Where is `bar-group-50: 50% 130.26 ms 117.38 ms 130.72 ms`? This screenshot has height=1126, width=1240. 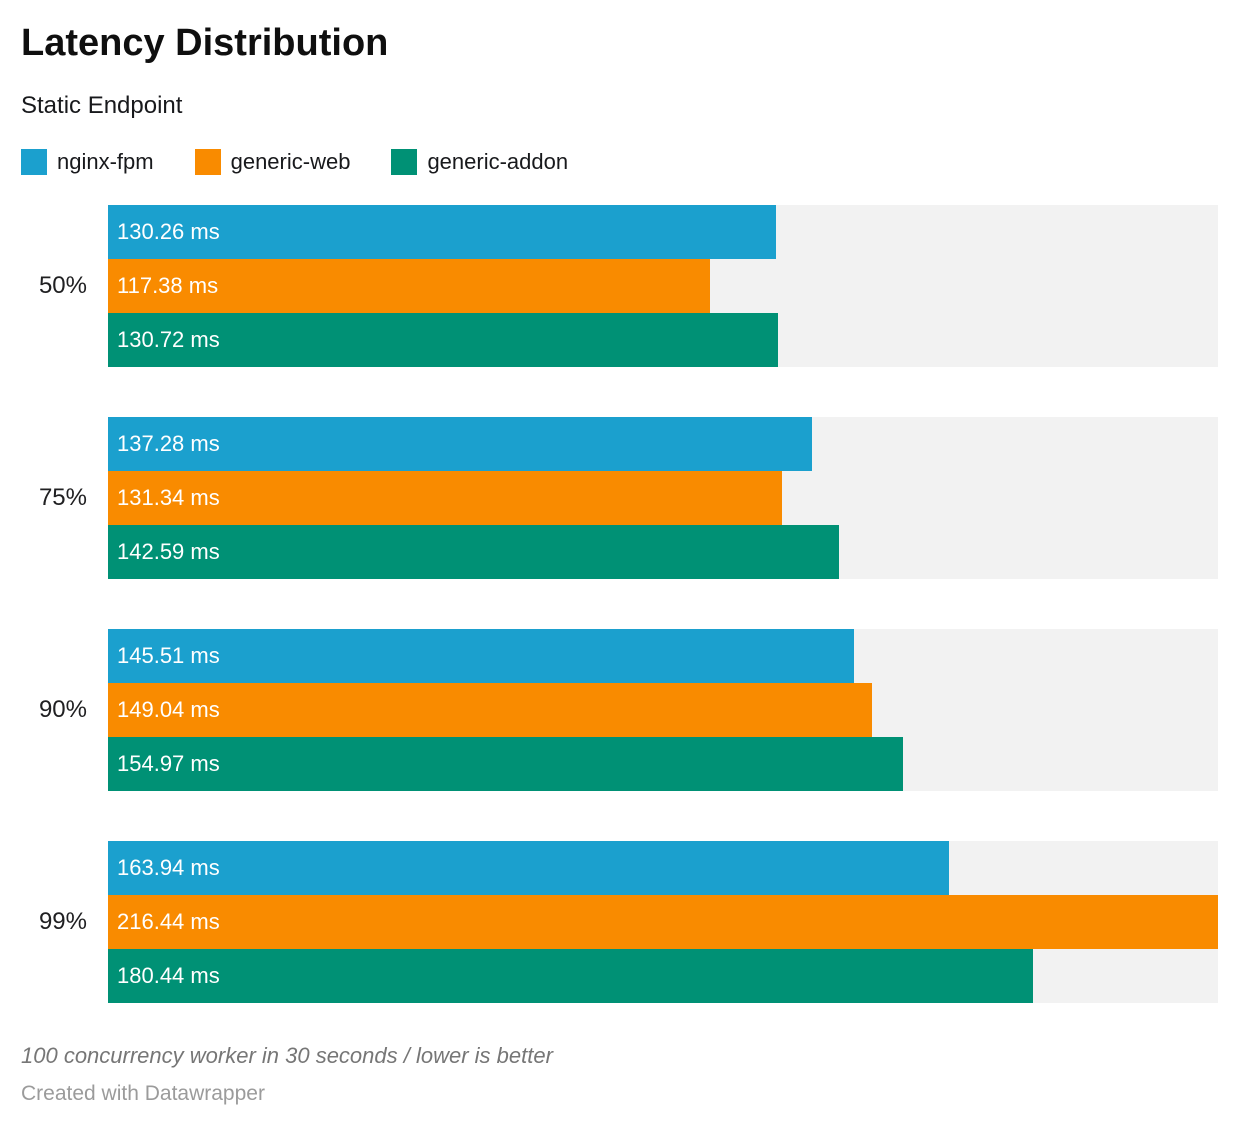 bar-group-50: 50% 130.26 ms 117.38 ms 130.72 ms is located at coordinates (619, 286).